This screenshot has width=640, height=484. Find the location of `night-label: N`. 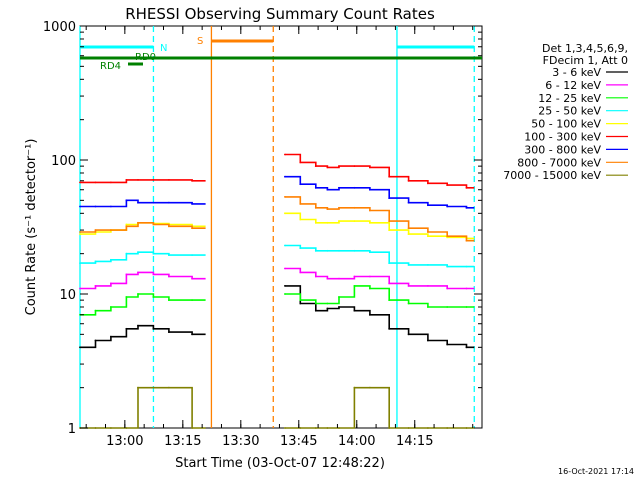

night-label: N is located at coordinates (163, 48).